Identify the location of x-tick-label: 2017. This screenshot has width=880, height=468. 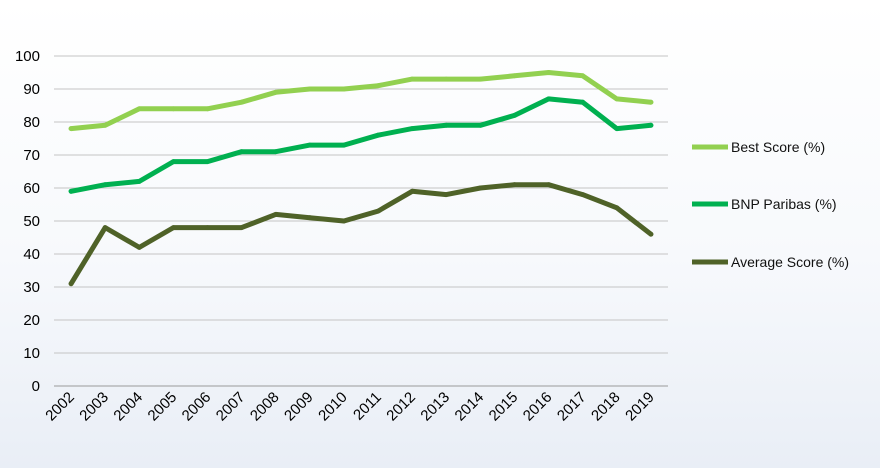
(572, 407).